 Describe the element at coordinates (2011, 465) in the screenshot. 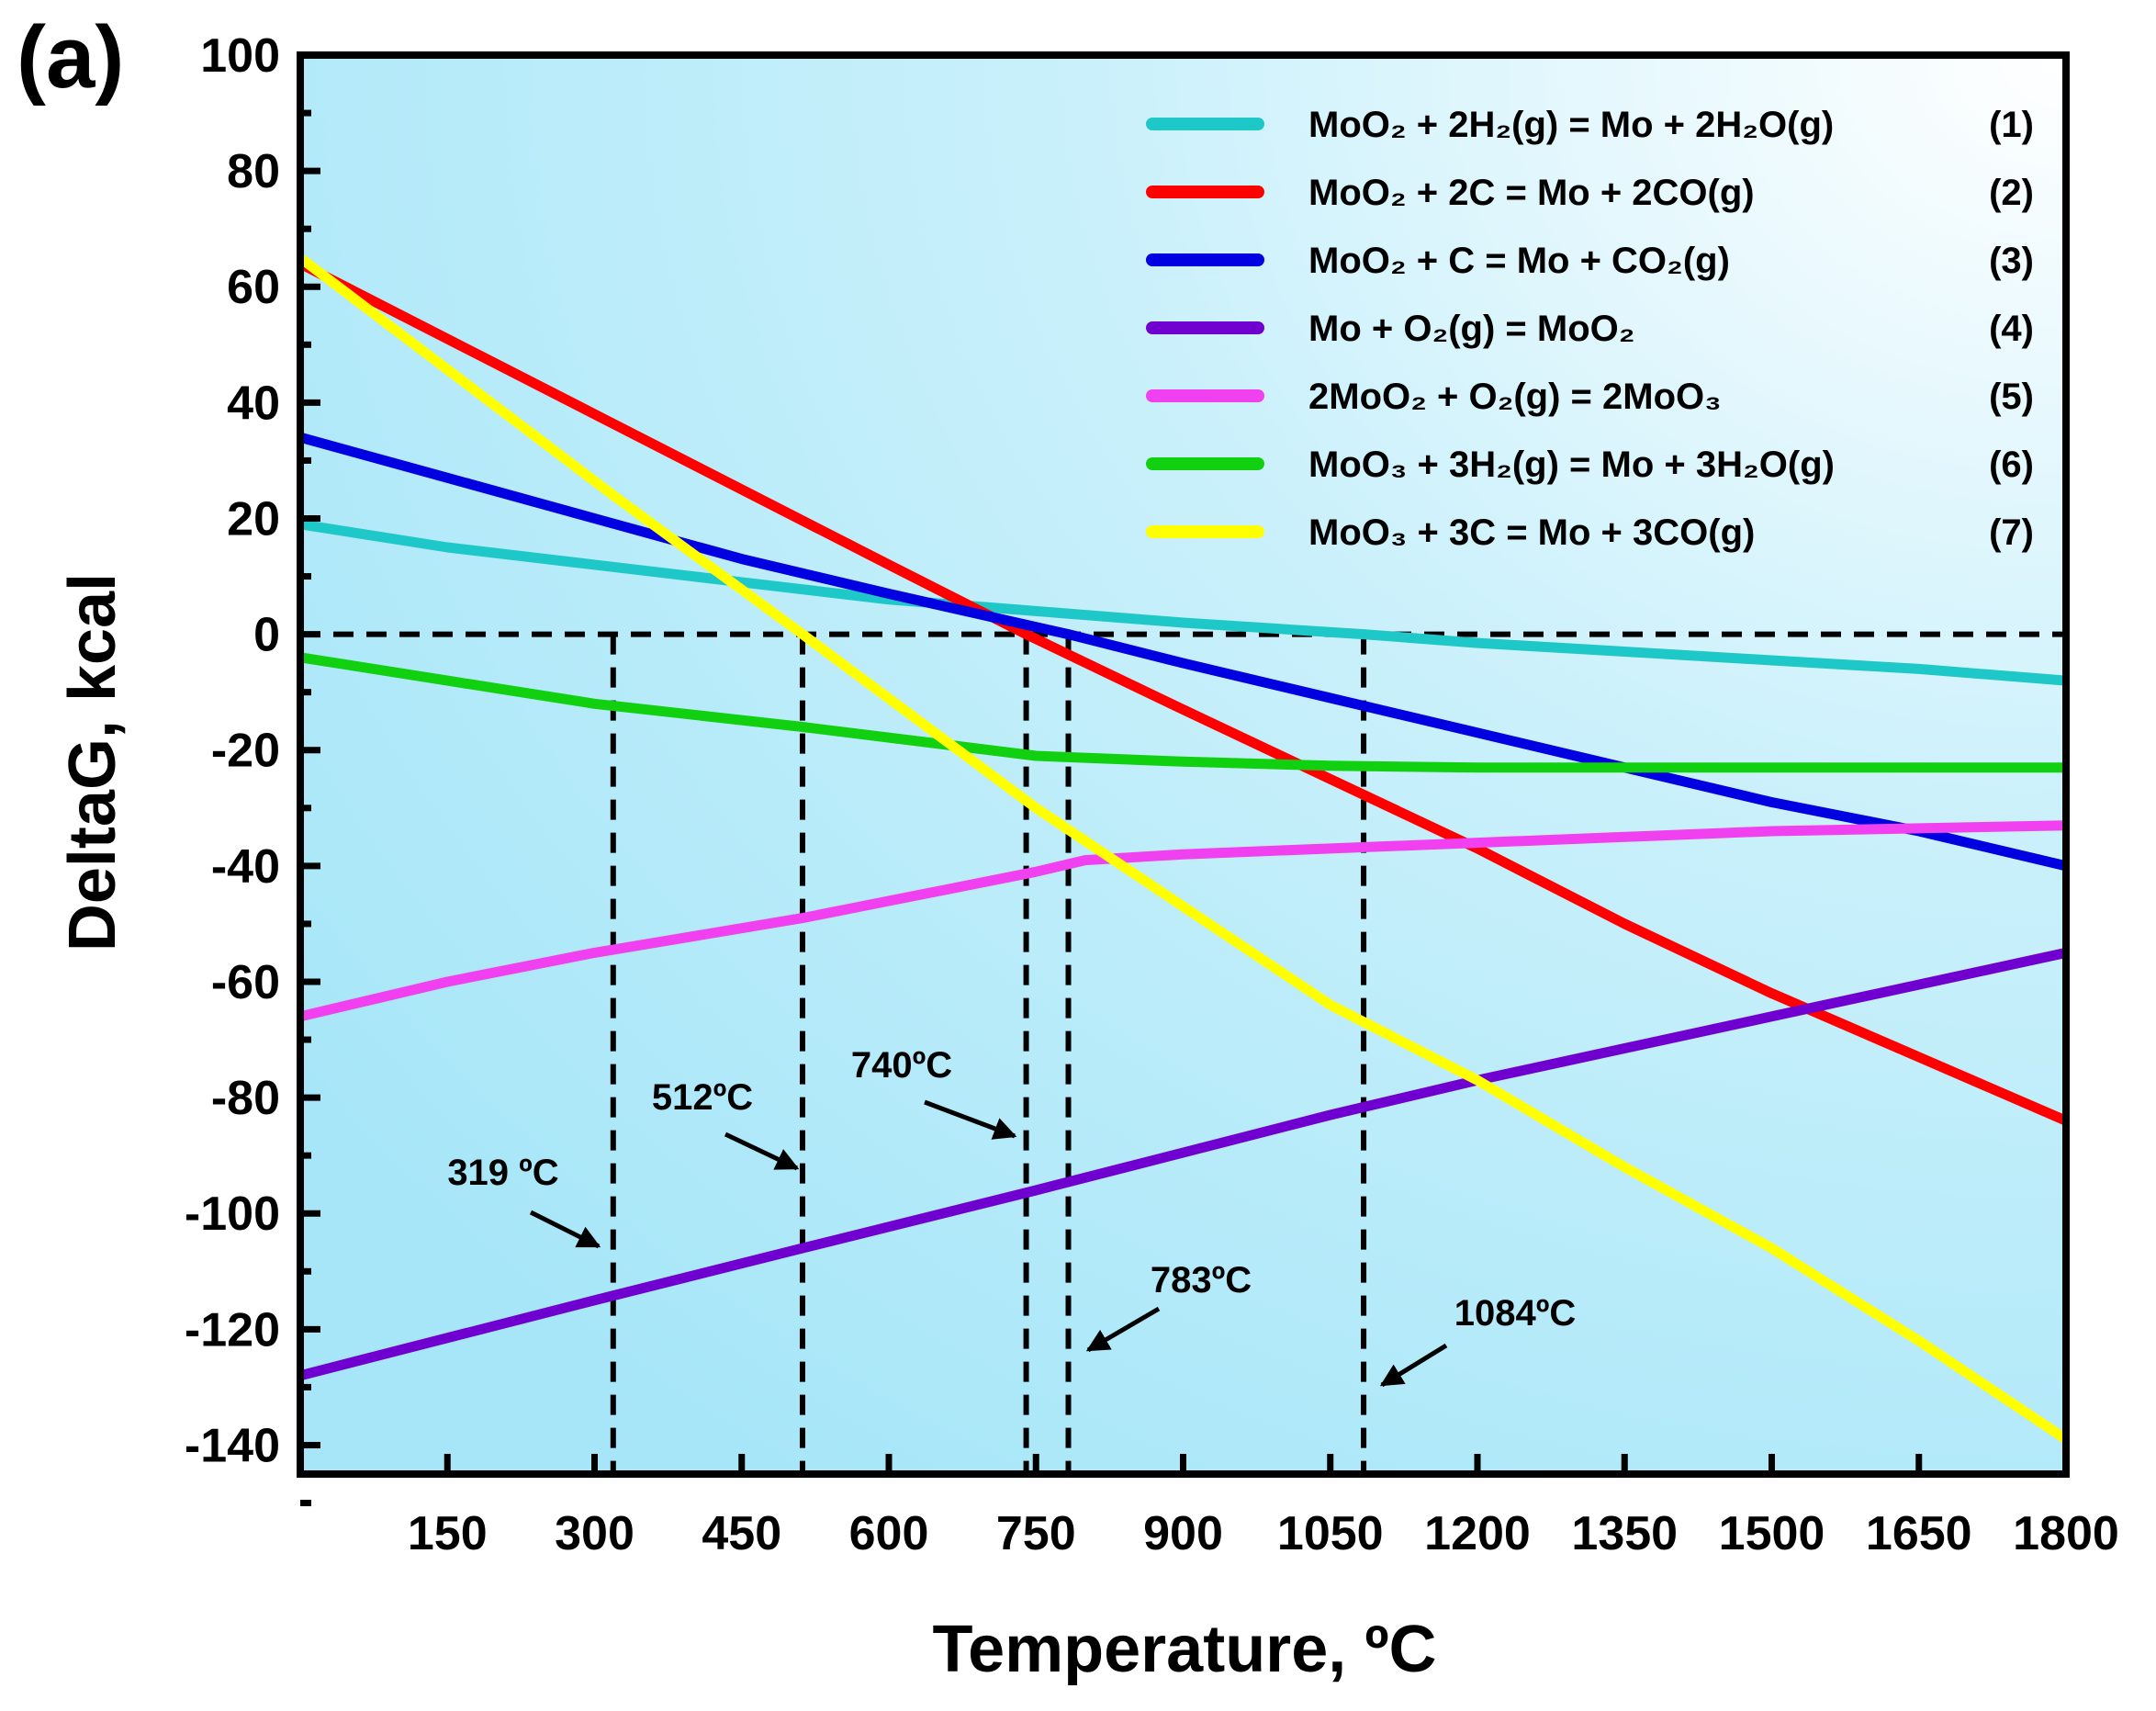

I see `legend-id-6: (6)` at that location.